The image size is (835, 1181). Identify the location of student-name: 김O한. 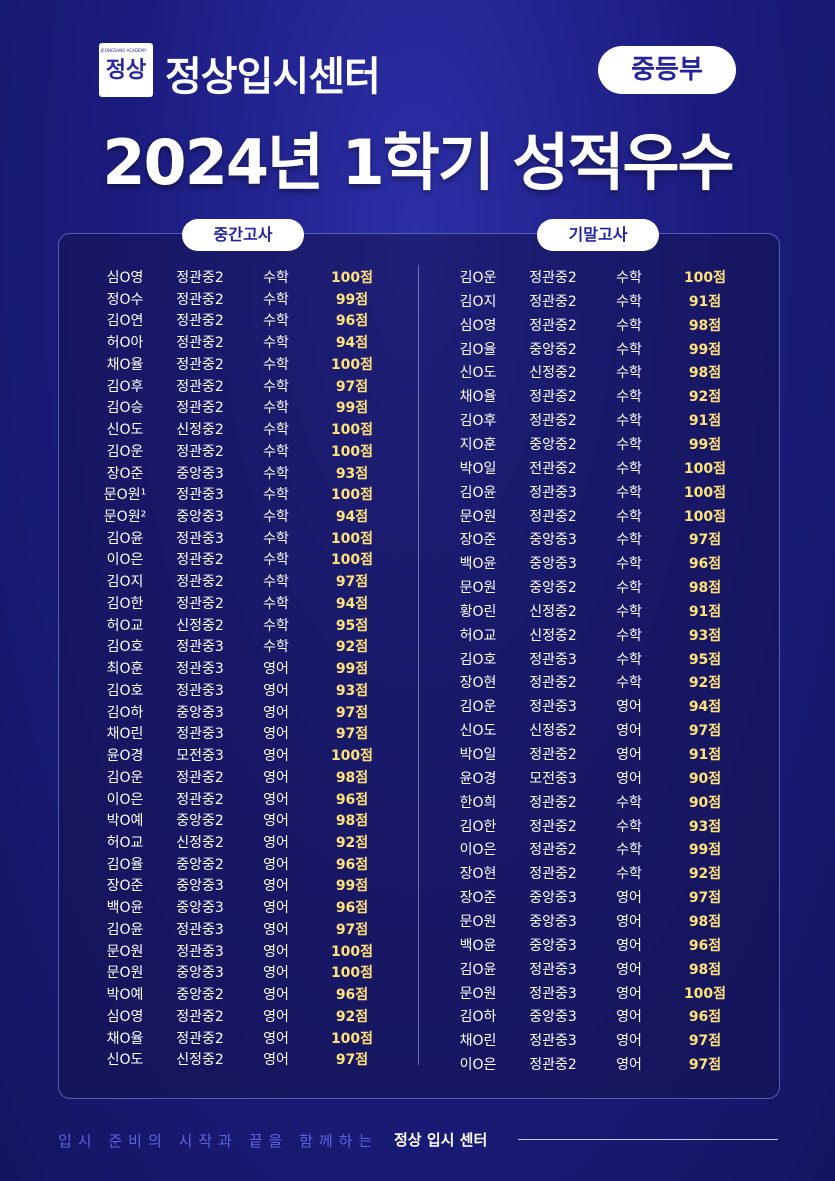
(125, 603).